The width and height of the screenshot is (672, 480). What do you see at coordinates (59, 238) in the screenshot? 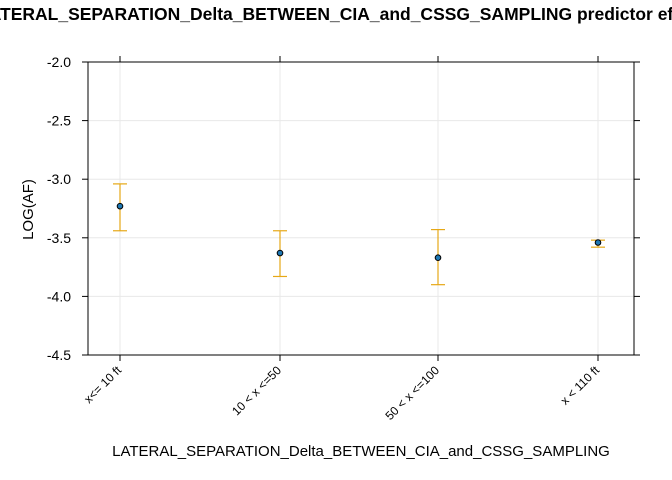
I see `y-tick-label: -3.5` at bounding box center [59, 238].